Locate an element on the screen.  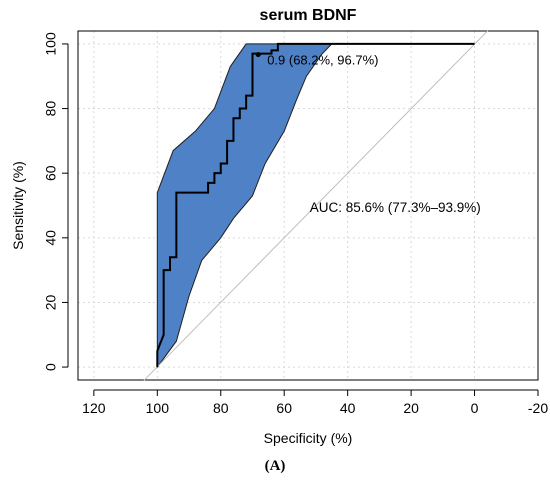
x-tick-label: 120 is located at coordinates (94, 408).